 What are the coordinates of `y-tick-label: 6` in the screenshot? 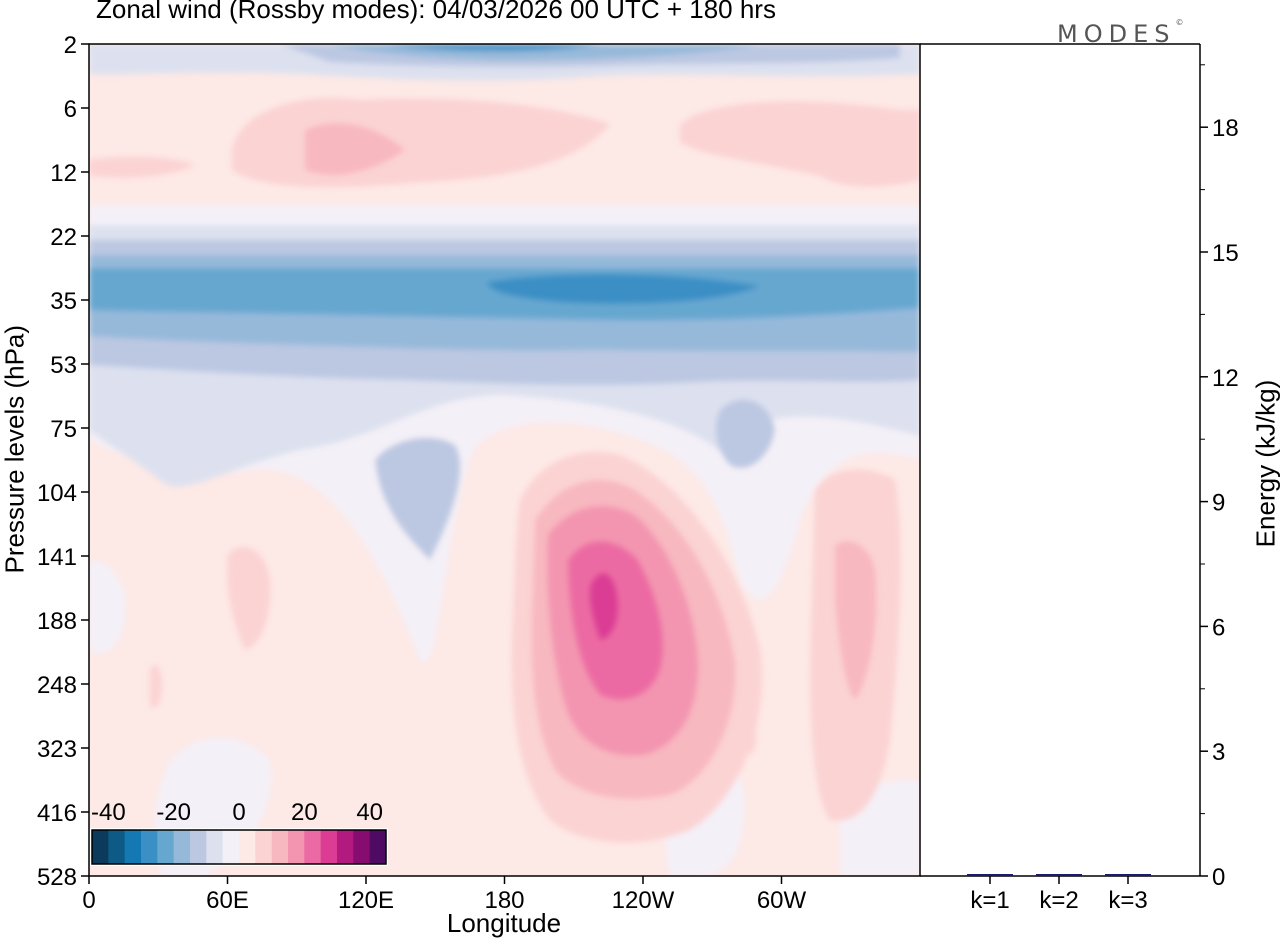 It's located at (70, 109).